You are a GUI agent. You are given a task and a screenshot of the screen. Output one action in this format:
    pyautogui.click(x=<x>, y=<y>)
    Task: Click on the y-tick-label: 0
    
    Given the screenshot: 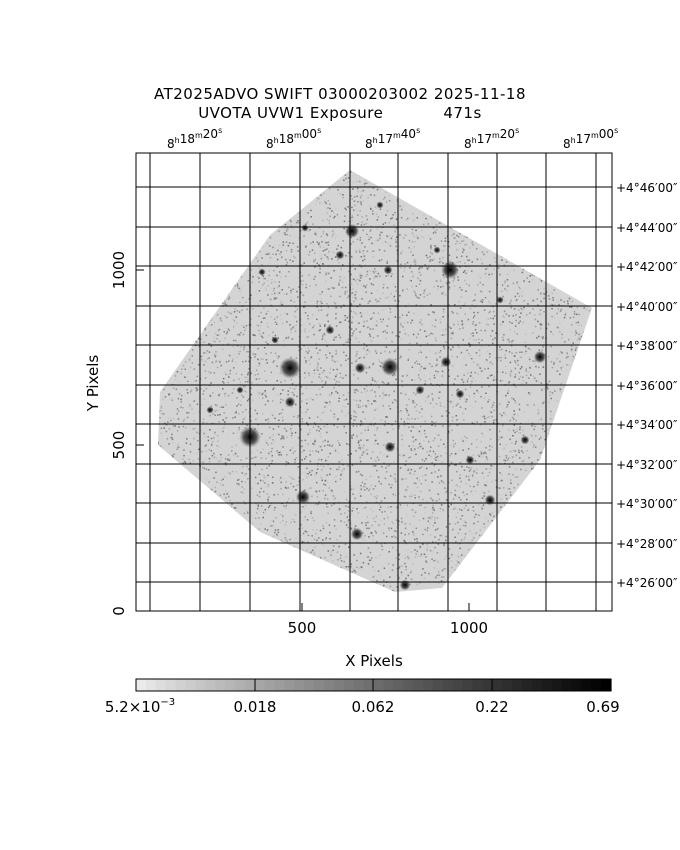 What is the action you would take?
    pyautogui.click(x=119, y=611)
    